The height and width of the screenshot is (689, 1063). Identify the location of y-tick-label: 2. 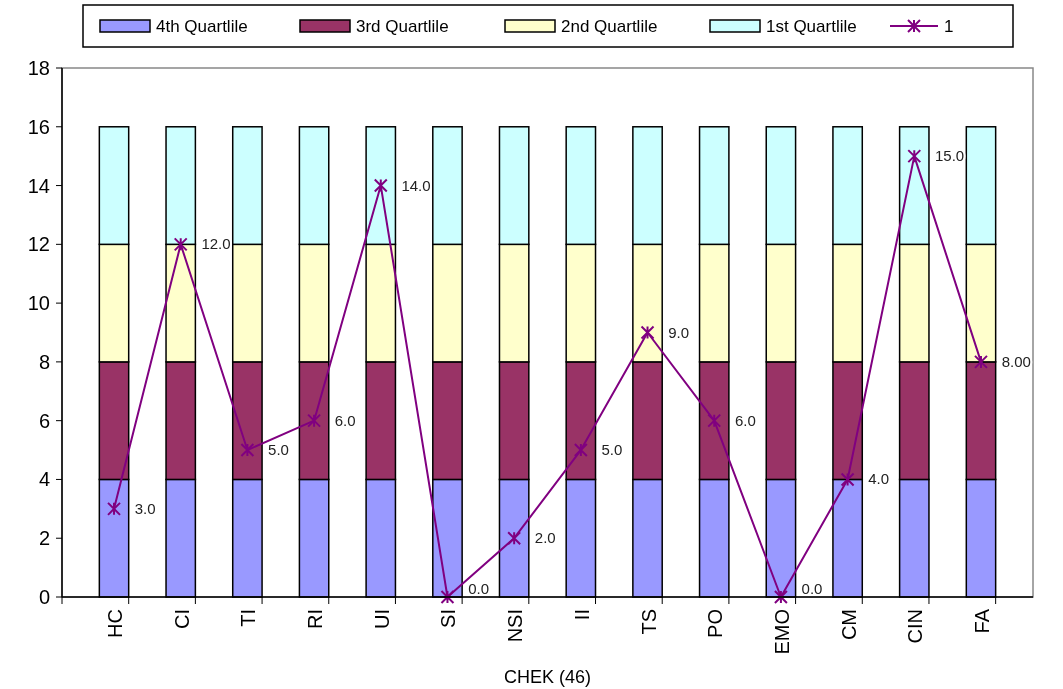
(44, 538).